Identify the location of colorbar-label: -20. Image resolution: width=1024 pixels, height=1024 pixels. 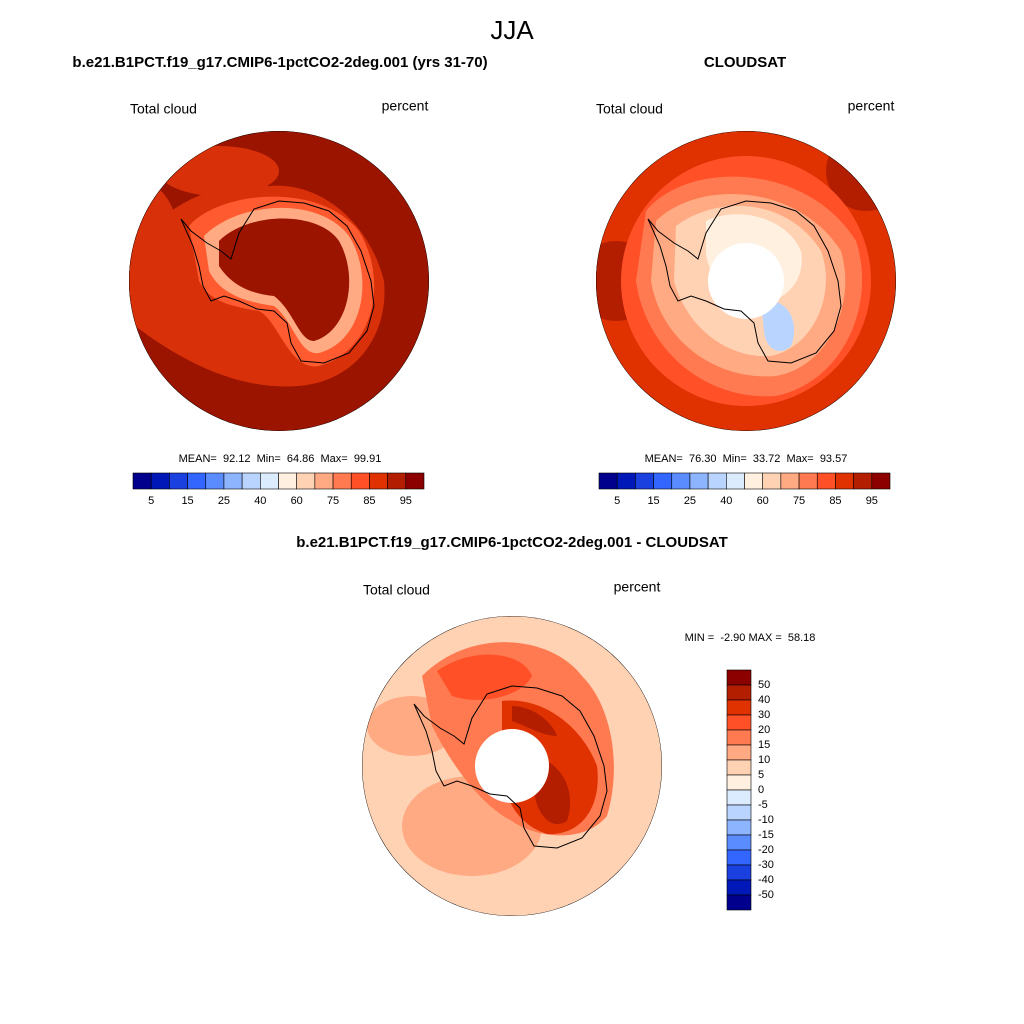
(766, 850).